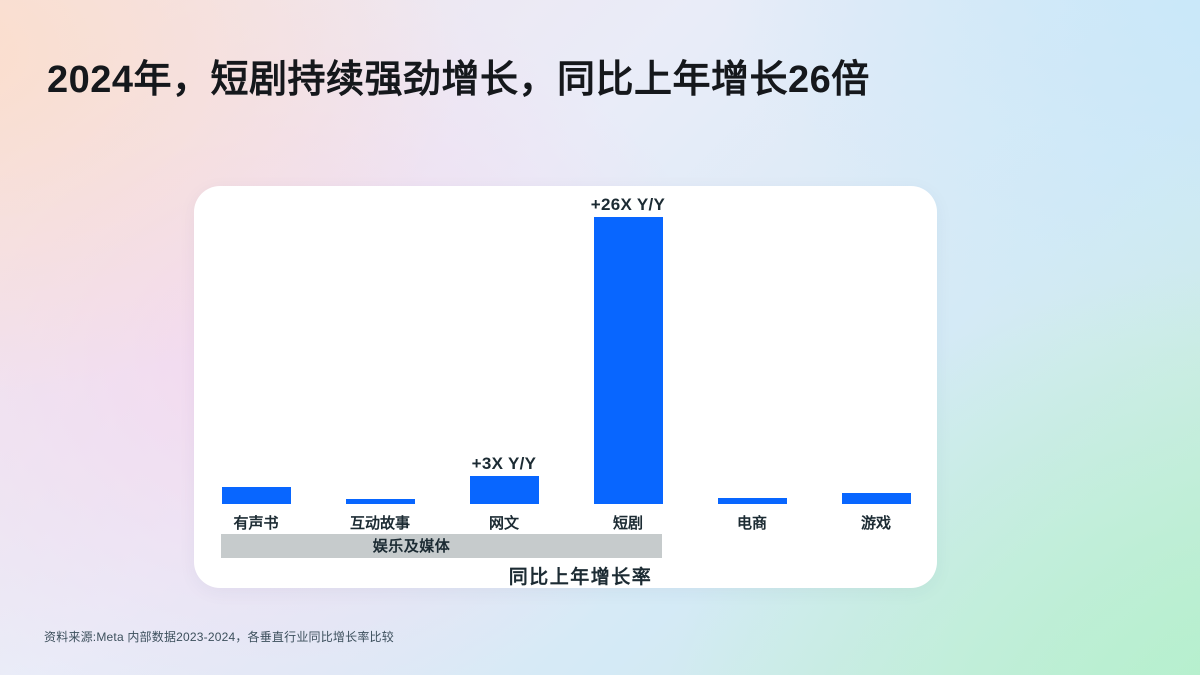 This screenshot has width=1200, height=675. I want to click on source-note: 资料来源:Meta 内部数据2023-2024，各垂直行业同比增长率比较, so click(219, 637).